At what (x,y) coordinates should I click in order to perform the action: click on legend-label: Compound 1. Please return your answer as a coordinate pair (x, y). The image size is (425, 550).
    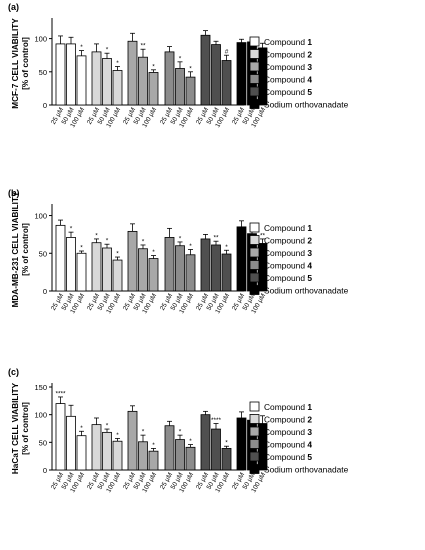
    Looking at the image, I should click on (288, 407).